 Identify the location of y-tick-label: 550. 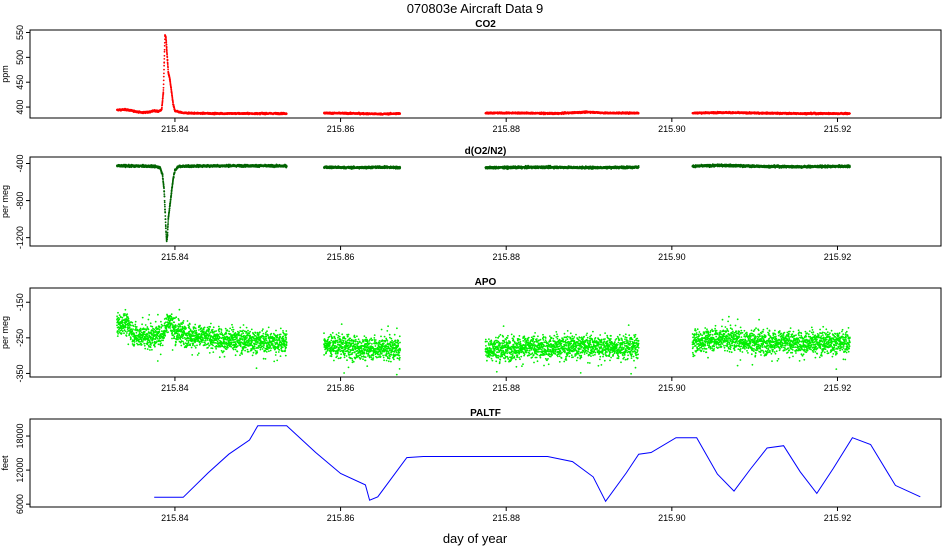
(20, 32).